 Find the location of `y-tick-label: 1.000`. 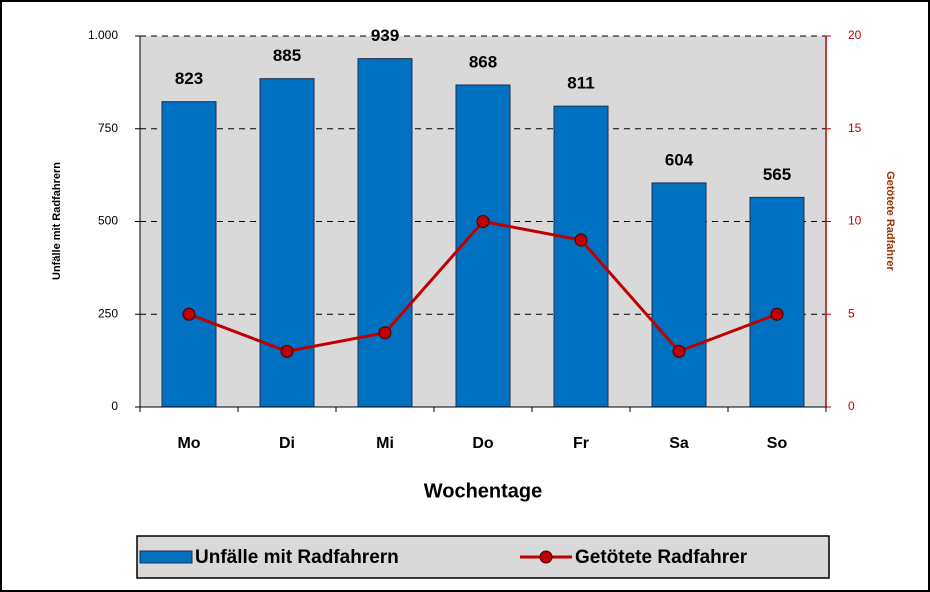

y-tick-label: 1.000 is located at coordinates (103, 35).